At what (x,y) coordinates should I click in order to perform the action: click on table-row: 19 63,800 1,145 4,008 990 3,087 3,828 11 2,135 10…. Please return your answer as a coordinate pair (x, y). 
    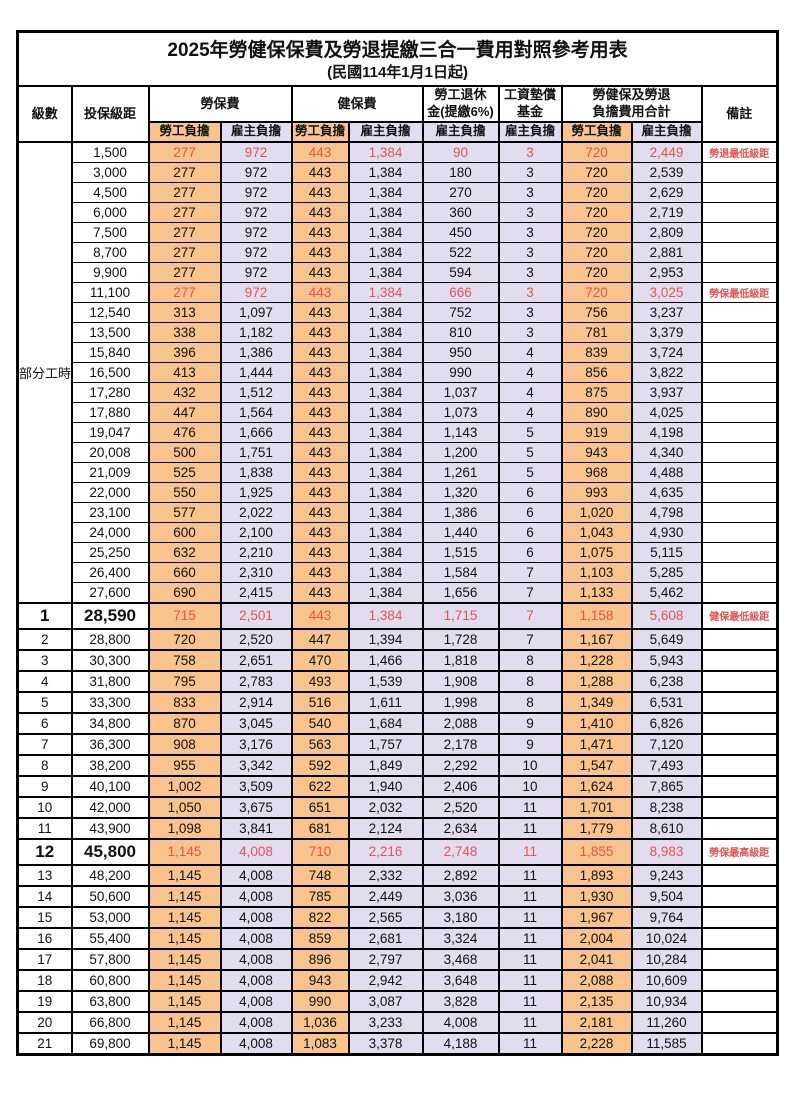
    Looking at the image, I should click on (397, 1001).